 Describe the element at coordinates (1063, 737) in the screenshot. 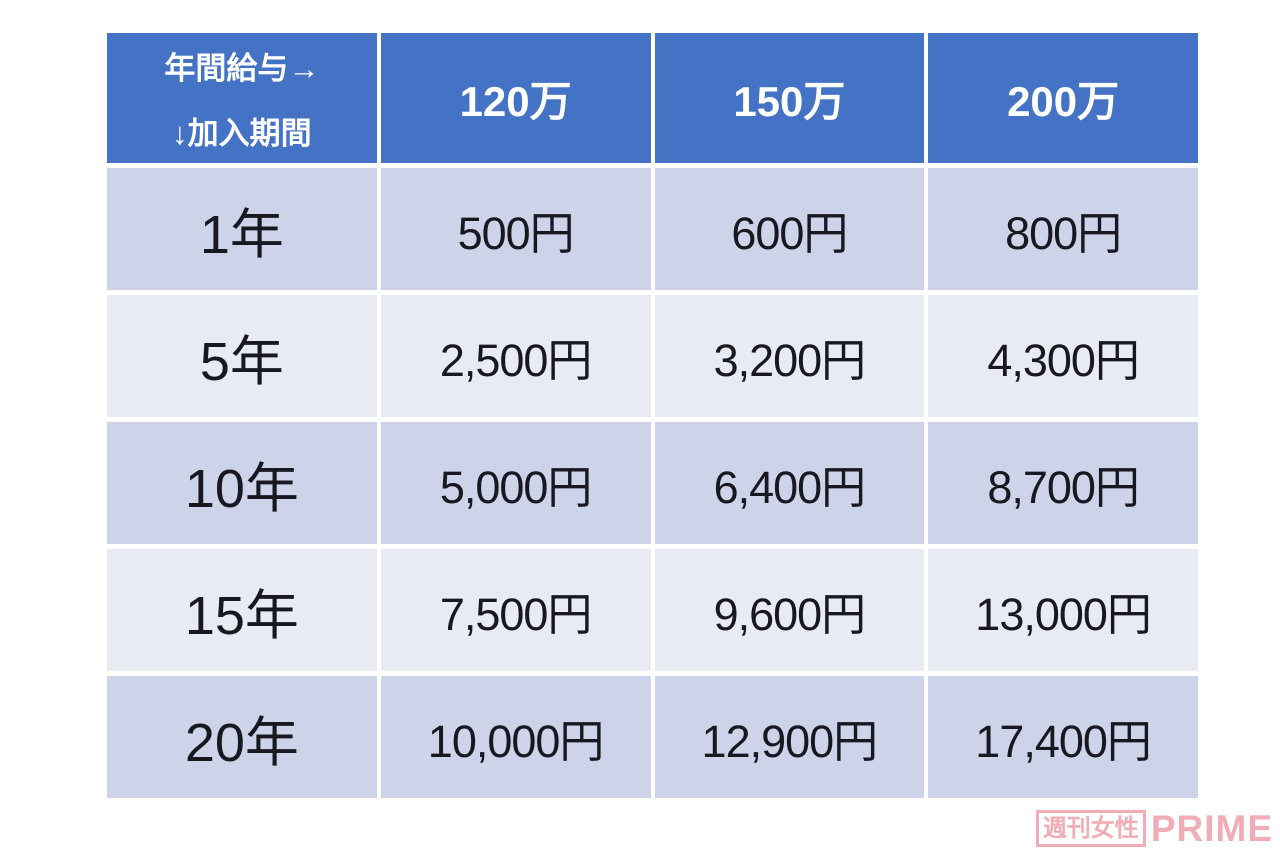

I see `value-20year-200man: 17,400円` at that location.